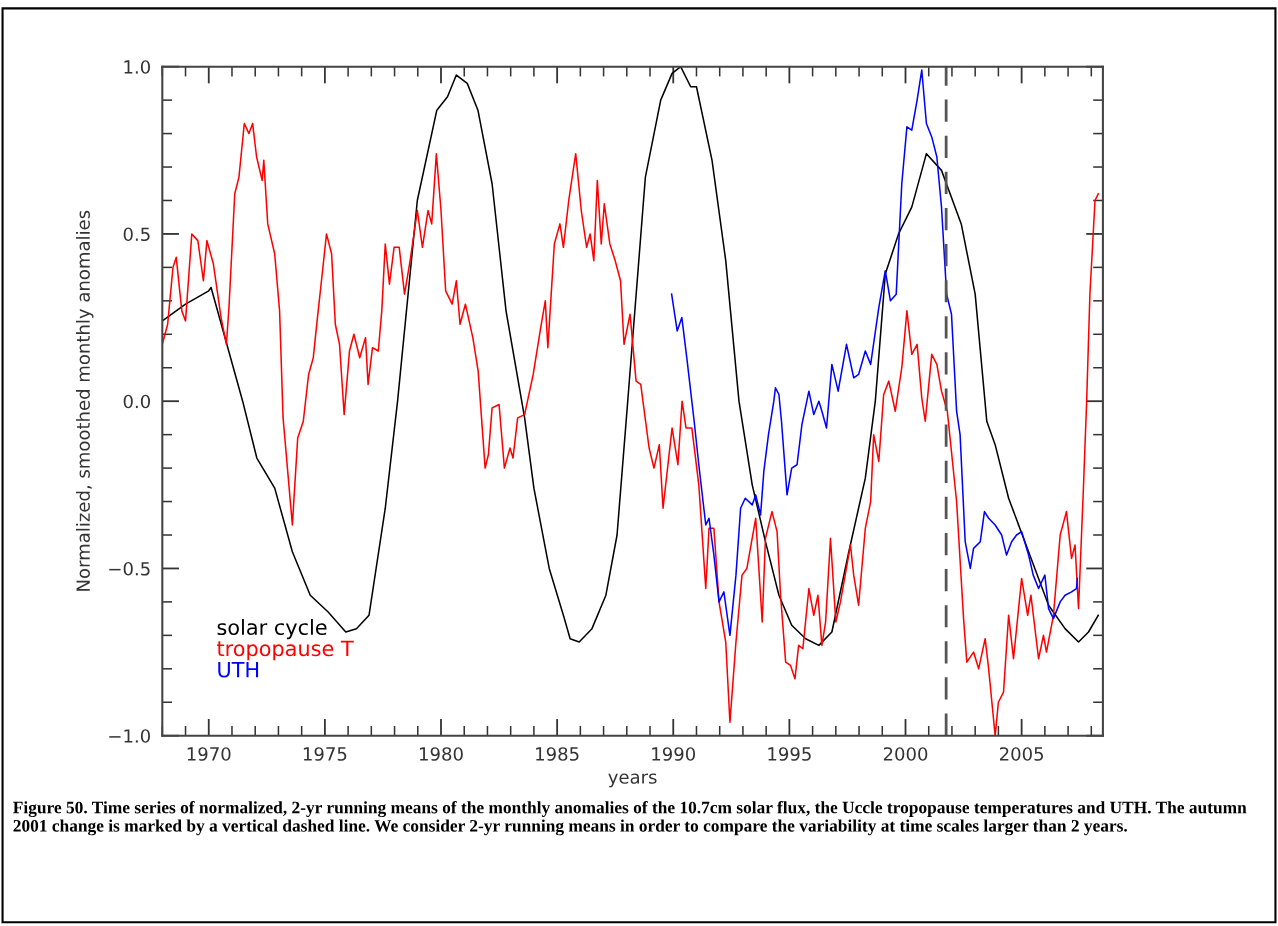 Image resolution: width=1278 pixels, height=926 pixels. Describe the element at coordinates (238, 670) in the screenshot. I see `text: UTH` at that location.